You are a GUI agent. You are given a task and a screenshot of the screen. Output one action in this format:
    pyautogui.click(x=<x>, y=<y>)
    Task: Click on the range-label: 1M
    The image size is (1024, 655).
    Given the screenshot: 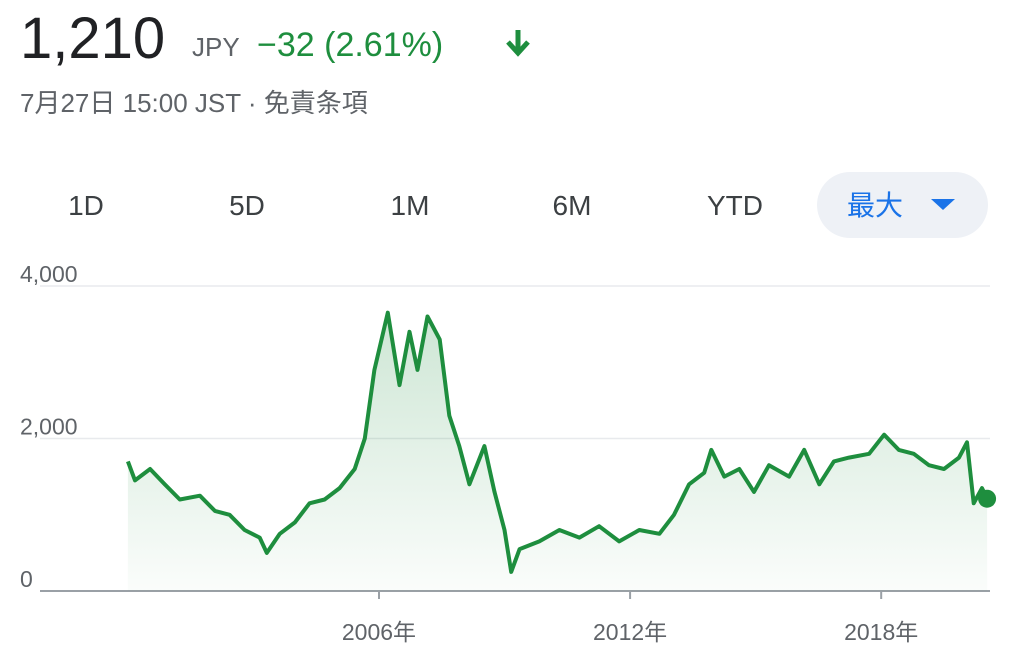 What is the action you would take?
    pyautogui.click(x=410, y=205)
    